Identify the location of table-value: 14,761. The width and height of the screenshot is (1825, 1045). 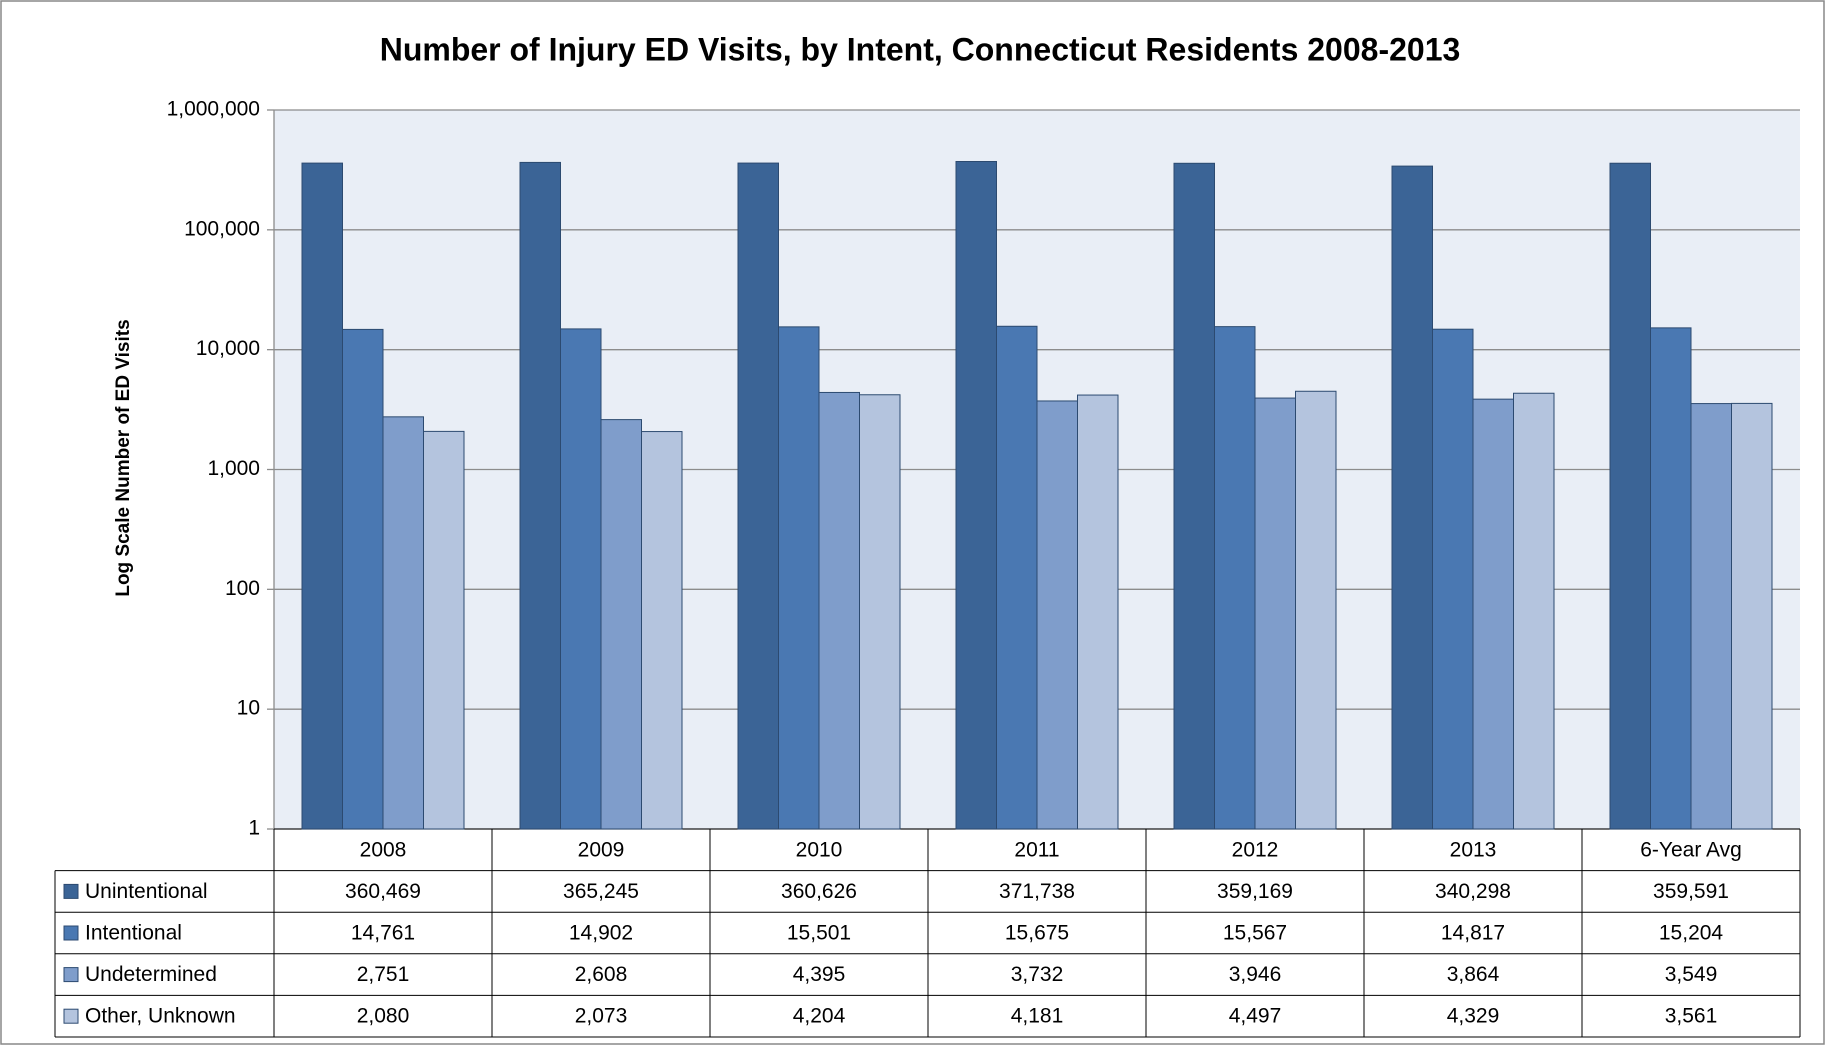
(383, 933).